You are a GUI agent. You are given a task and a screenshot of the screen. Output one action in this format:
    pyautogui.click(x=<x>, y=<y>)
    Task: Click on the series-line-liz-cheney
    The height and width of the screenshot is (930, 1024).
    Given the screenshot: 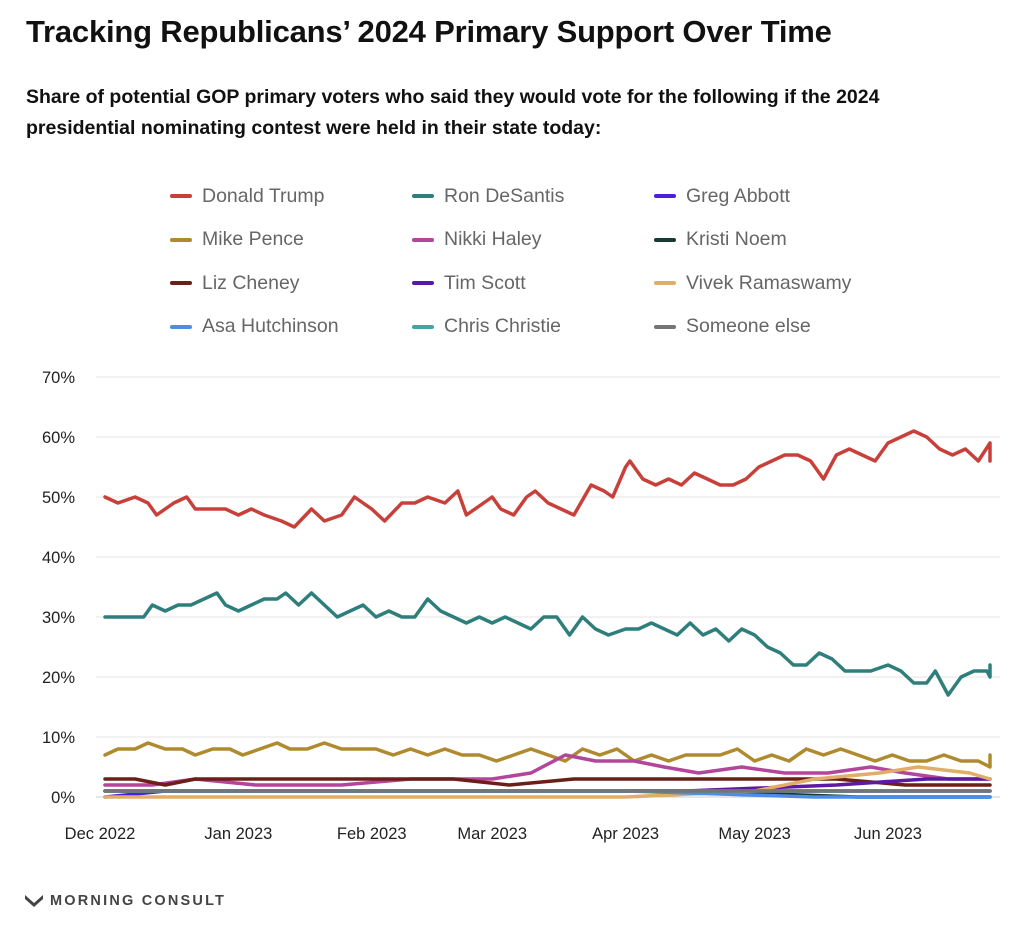 What is the action you would take?
    pyautogui.click(x=547, y=782)
    